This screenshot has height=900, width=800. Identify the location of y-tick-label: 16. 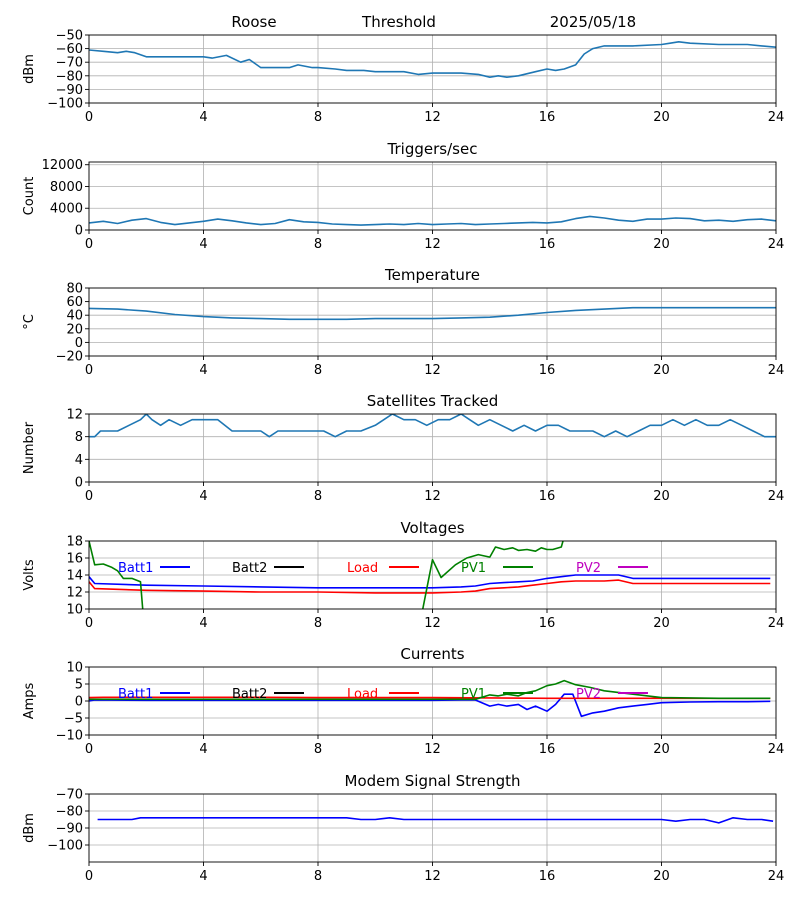
(74, 559).